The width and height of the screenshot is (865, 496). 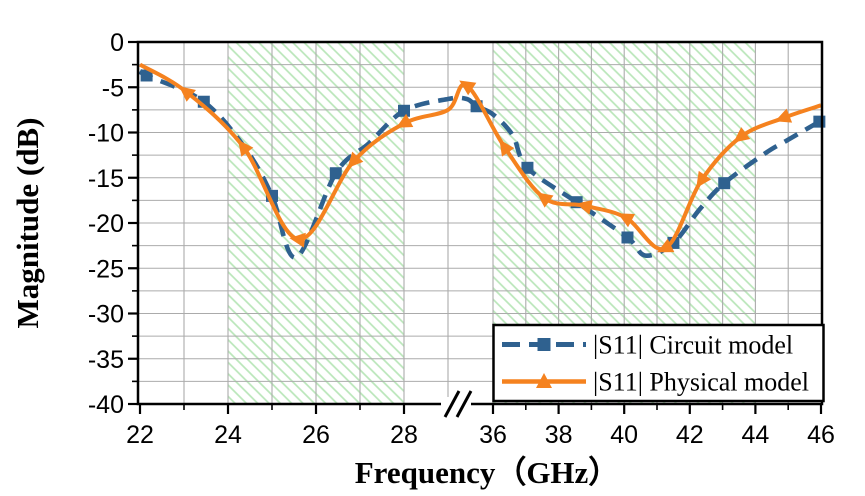 What do you see at coordinates (106, 405) in the screenshot?
I see `y-tick-label: -40` at bounding box center [106, 405].